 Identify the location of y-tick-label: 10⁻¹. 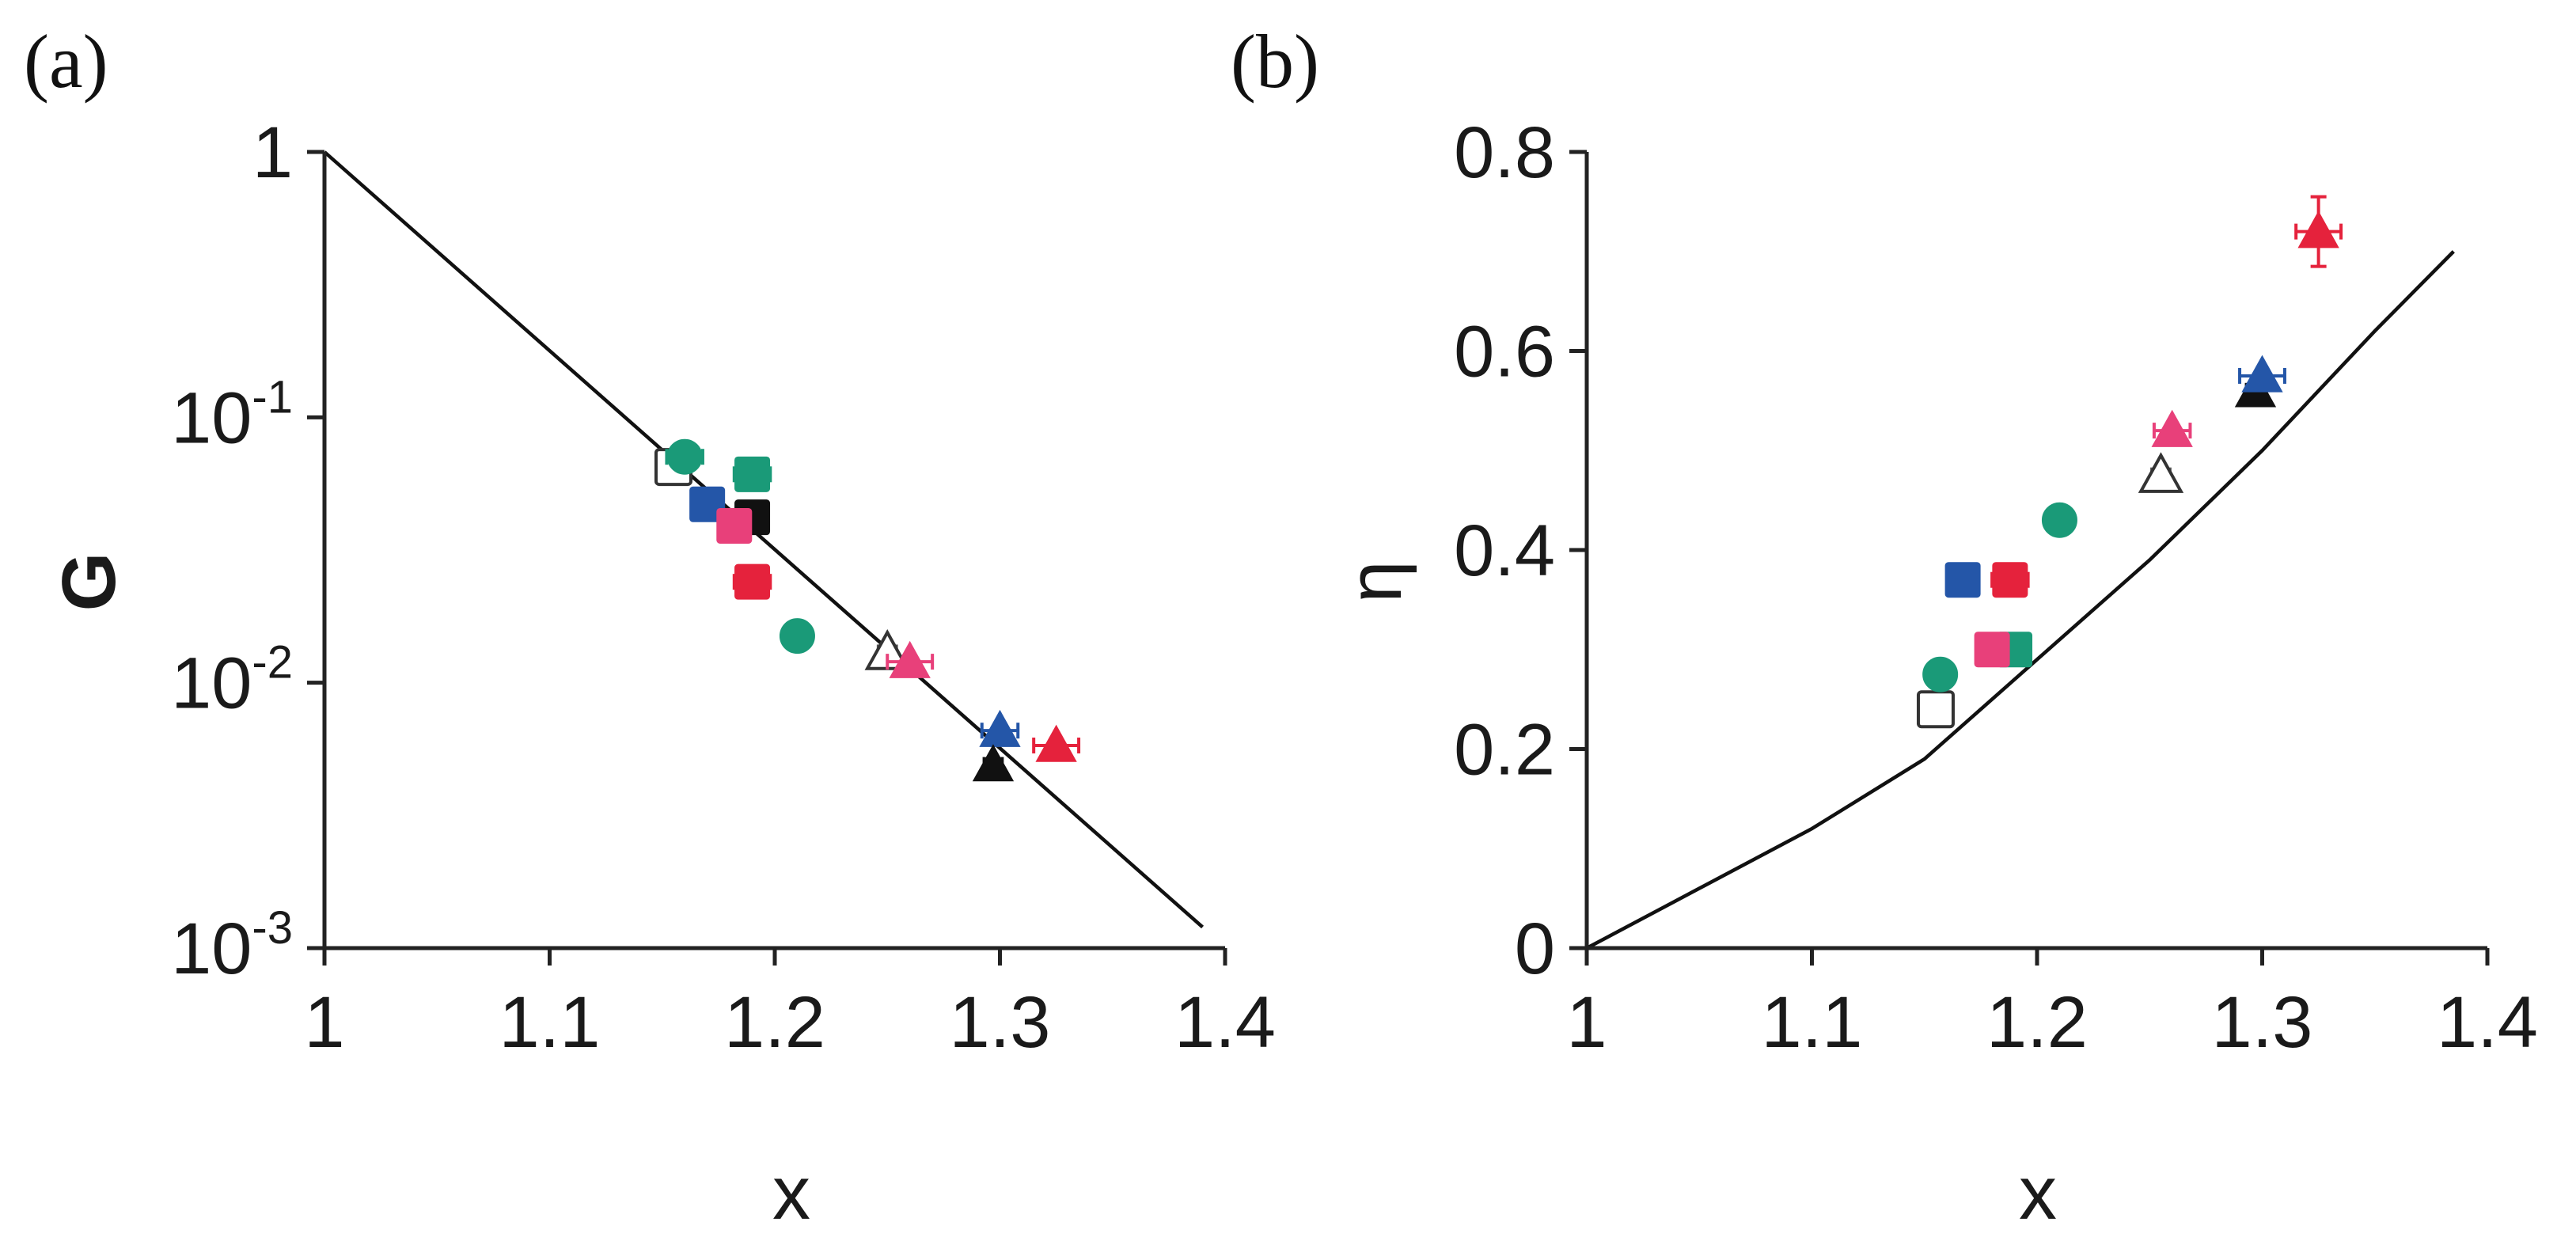
(232, 414).